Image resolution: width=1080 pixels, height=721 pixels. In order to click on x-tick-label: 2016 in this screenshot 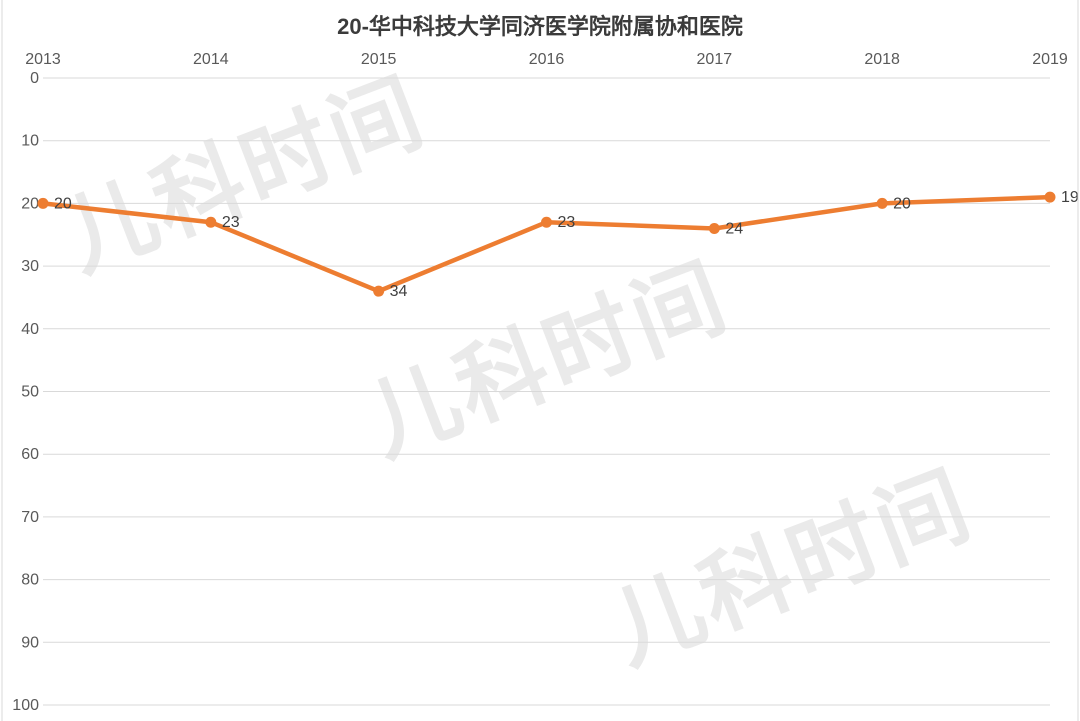, I will do `click(547, 59)`.